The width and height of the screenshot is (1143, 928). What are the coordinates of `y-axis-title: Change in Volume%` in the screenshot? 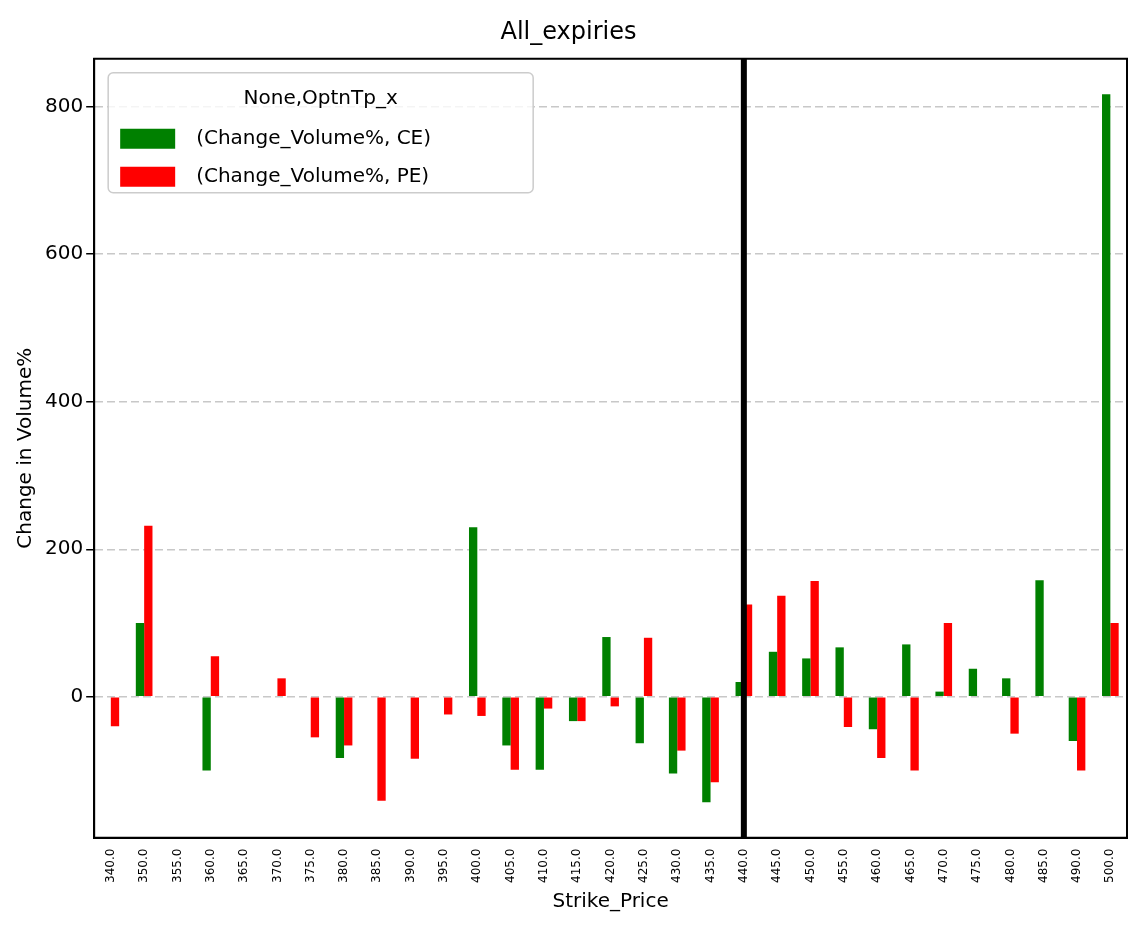 It's located at (24, 448).